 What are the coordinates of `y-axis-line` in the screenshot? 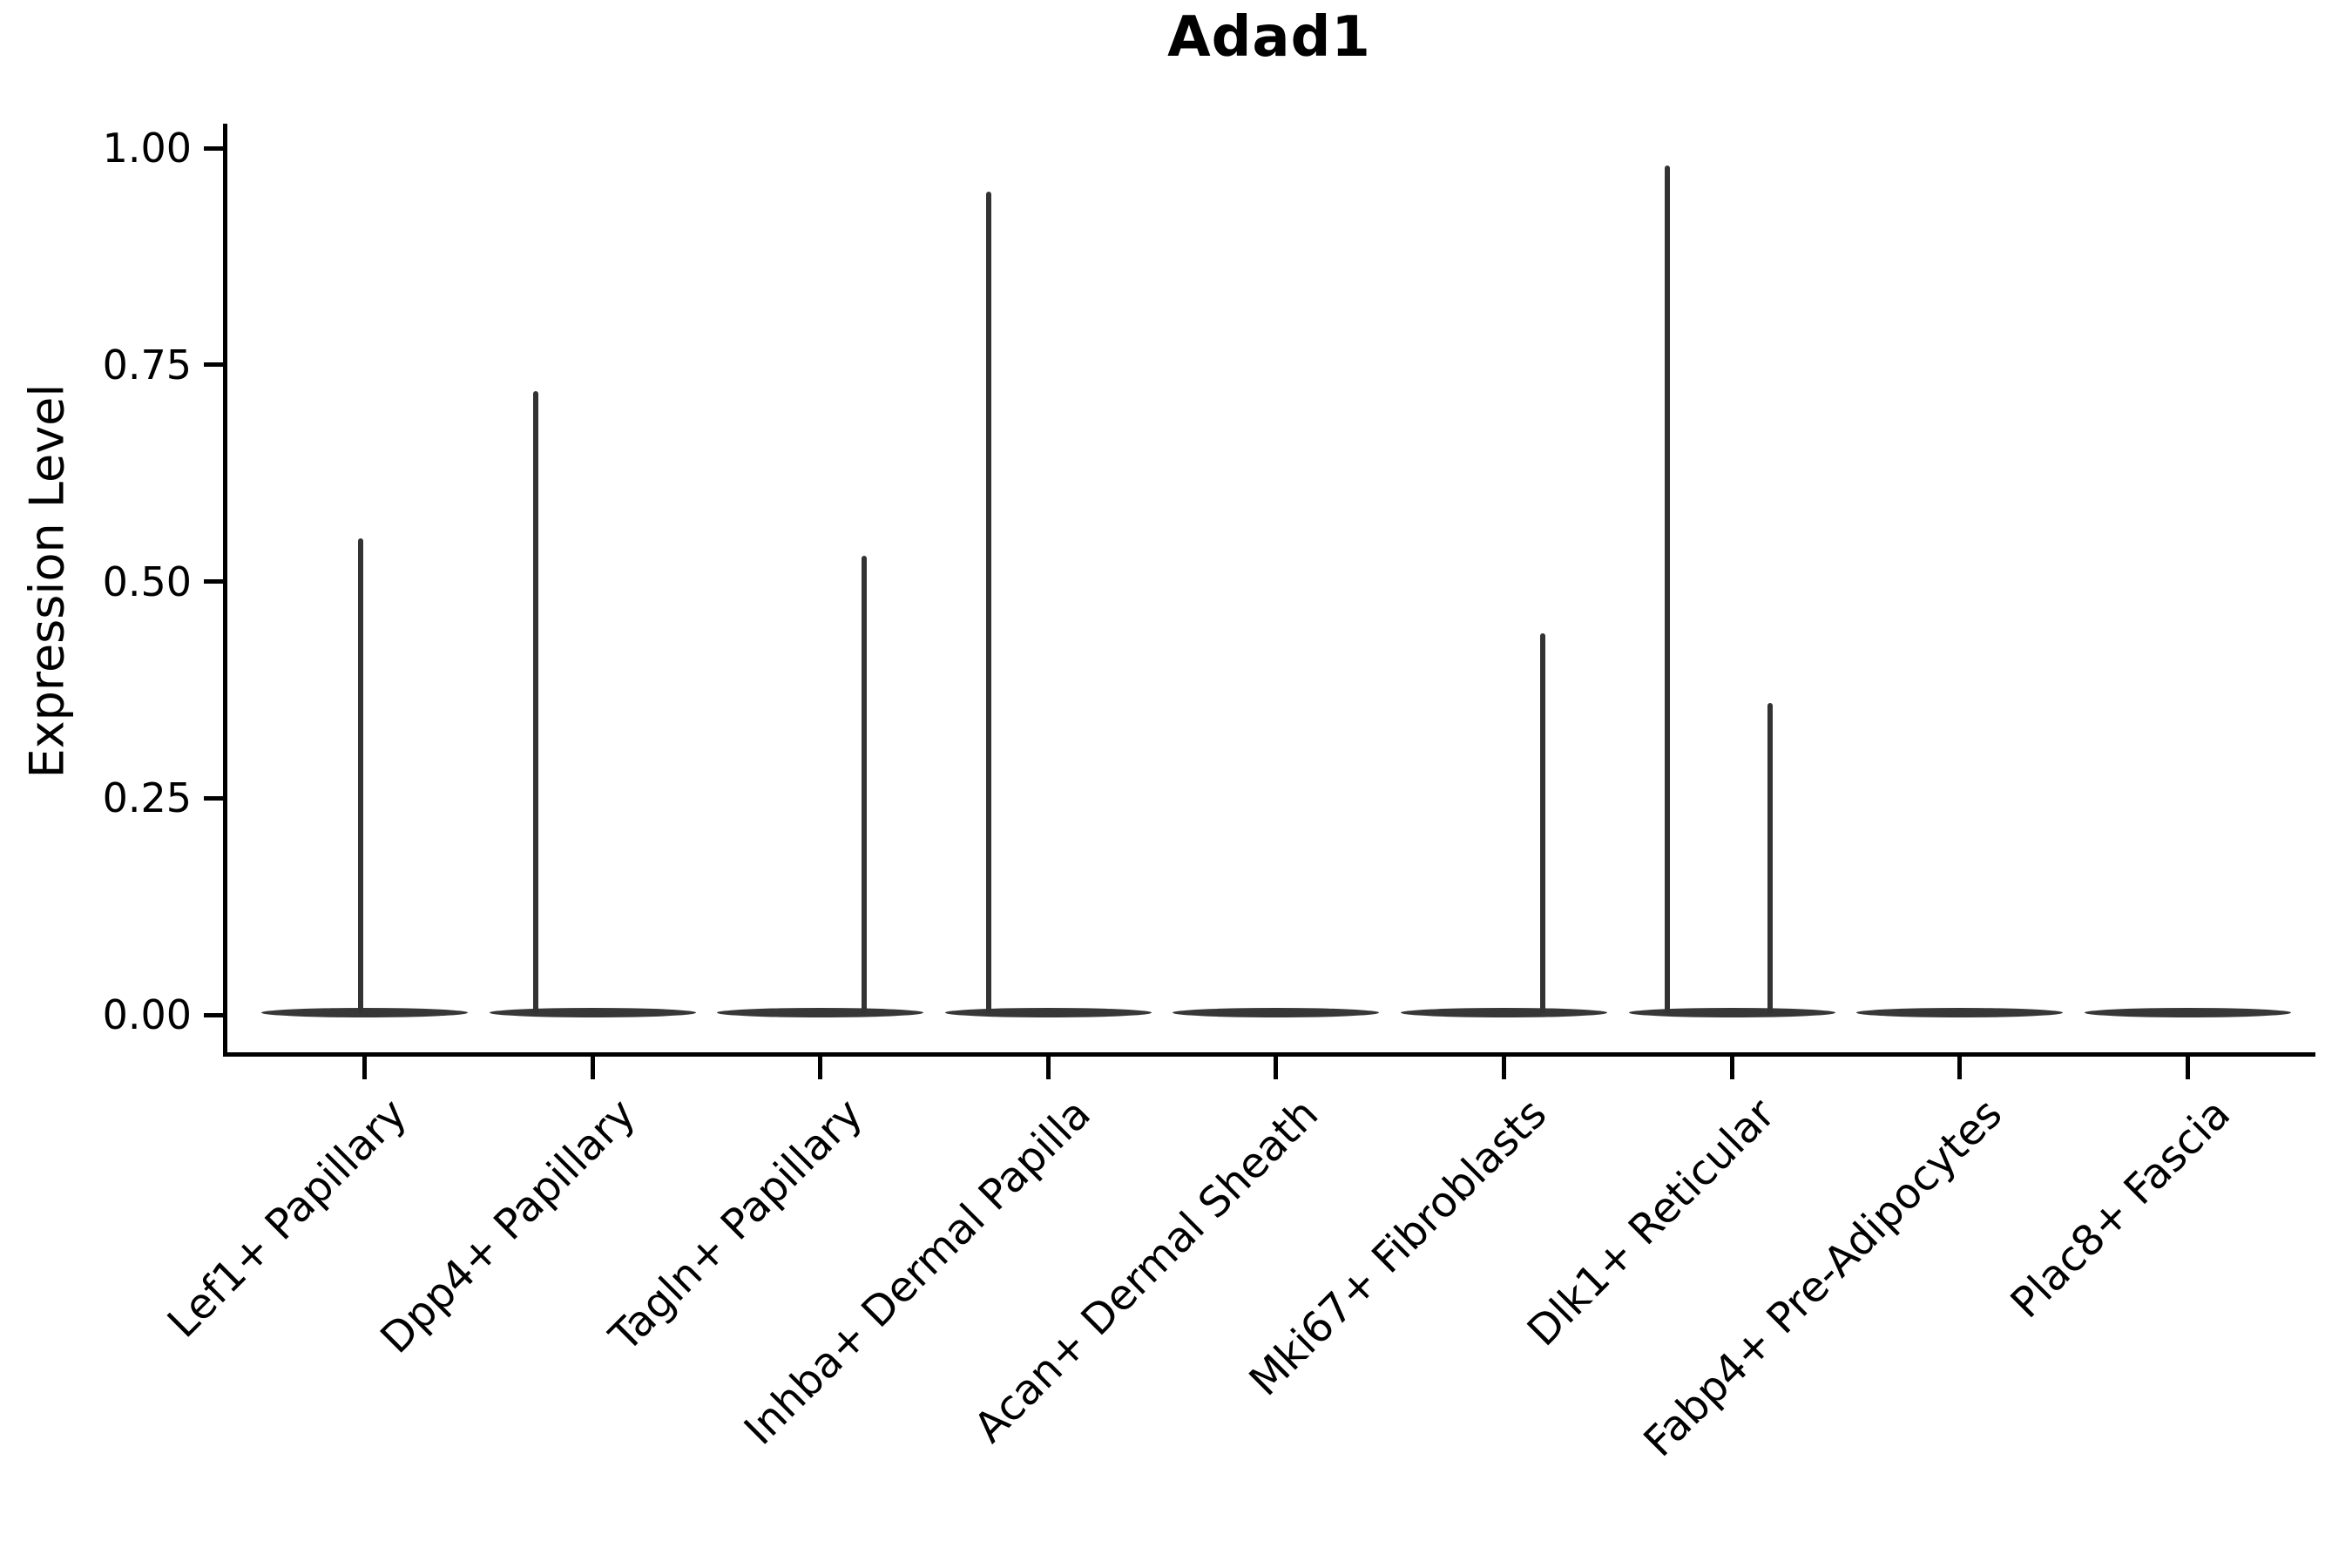 It's located at (225, 590).